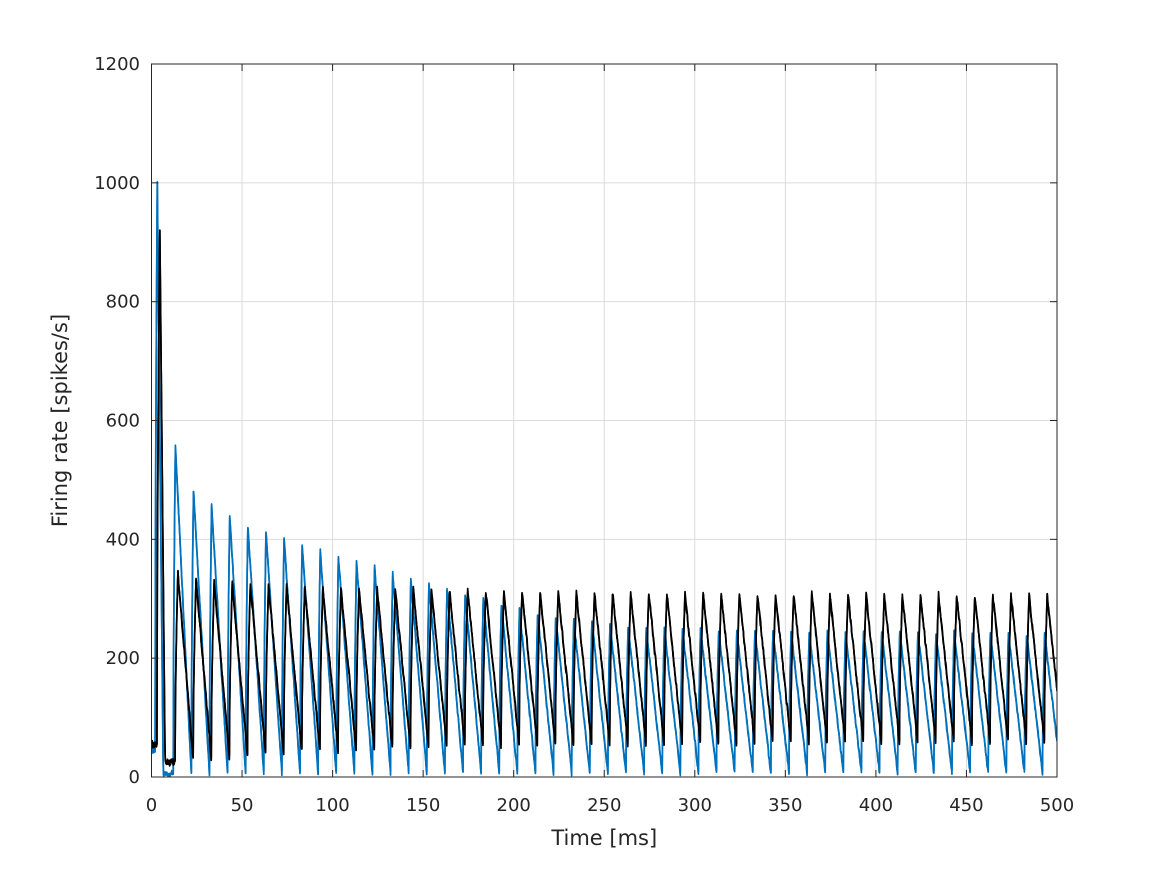  I want to click on x-tick-label: 400, so click(876, 805).